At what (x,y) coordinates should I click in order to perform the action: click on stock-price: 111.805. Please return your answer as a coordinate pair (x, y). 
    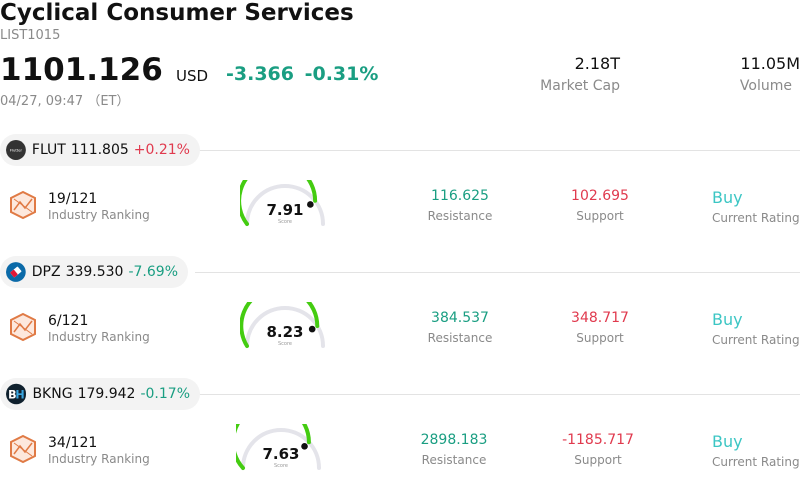
    Looking at the image, I should click on (99, 150).